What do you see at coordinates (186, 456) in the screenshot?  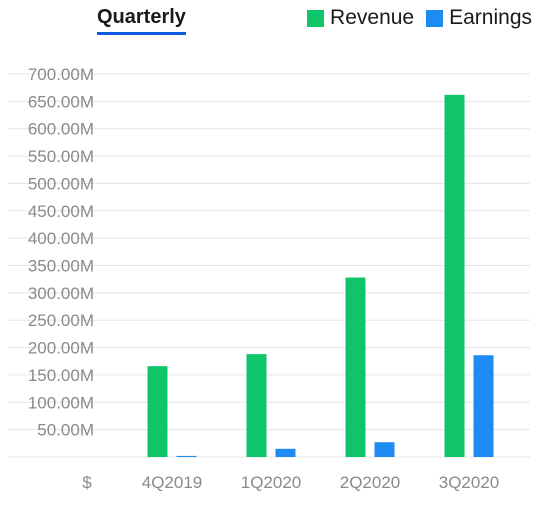 I see `bar-earnings-4q2019` at bounding box center [186, 456].